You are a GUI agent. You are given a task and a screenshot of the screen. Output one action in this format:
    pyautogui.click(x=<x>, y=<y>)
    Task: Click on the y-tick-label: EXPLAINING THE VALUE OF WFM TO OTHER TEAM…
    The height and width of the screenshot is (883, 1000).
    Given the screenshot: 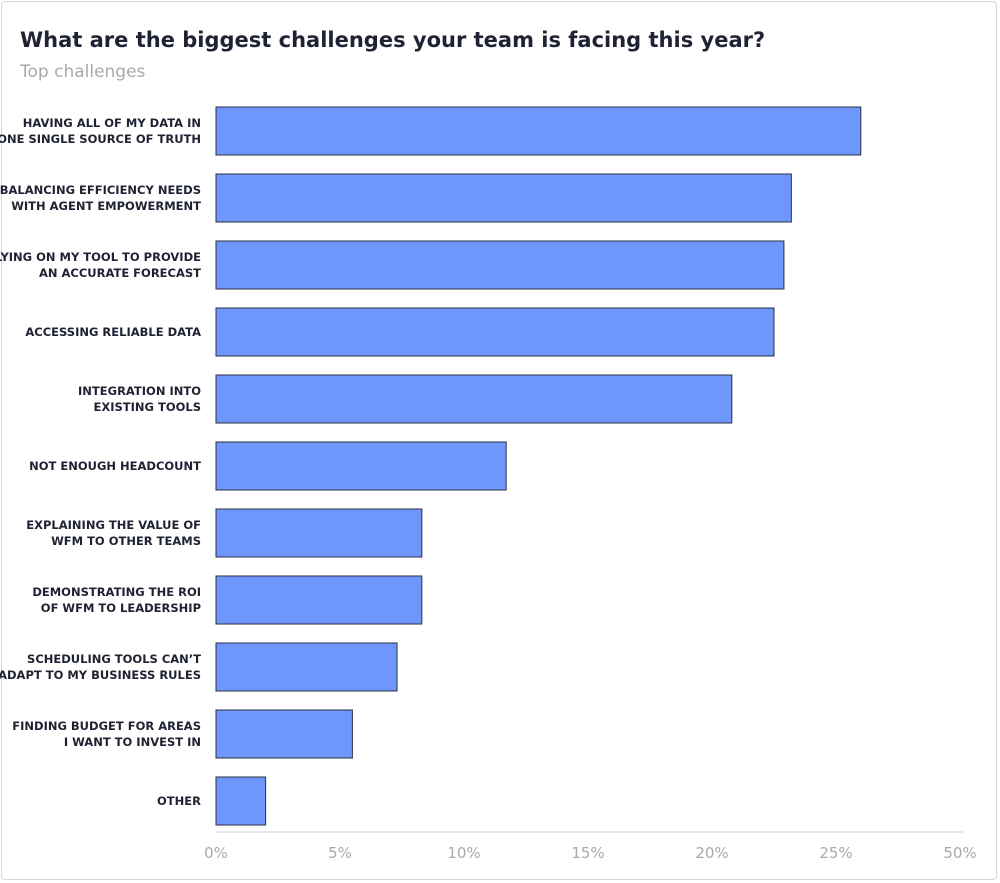 What is the action you would take?
    pyautogui.click(x=113, y=533)
    